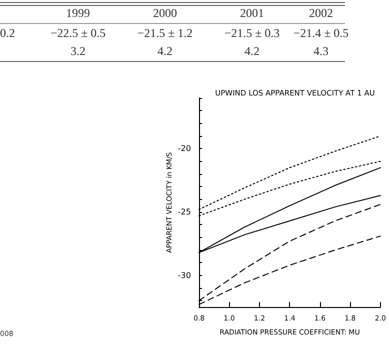 The width and height of the screenshot is (389, 345). I want to click on text: −21.5 ± 1.2, so click(165, 33).